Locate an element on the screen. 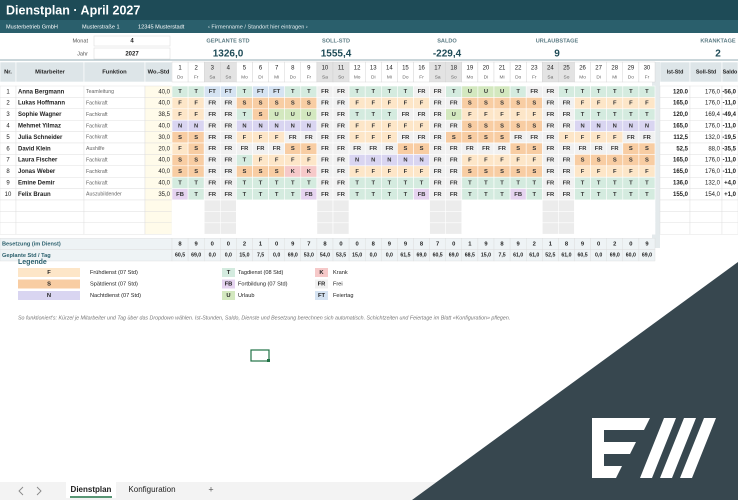  cell-text: Fachkraft is located at coordinates (97, 138).